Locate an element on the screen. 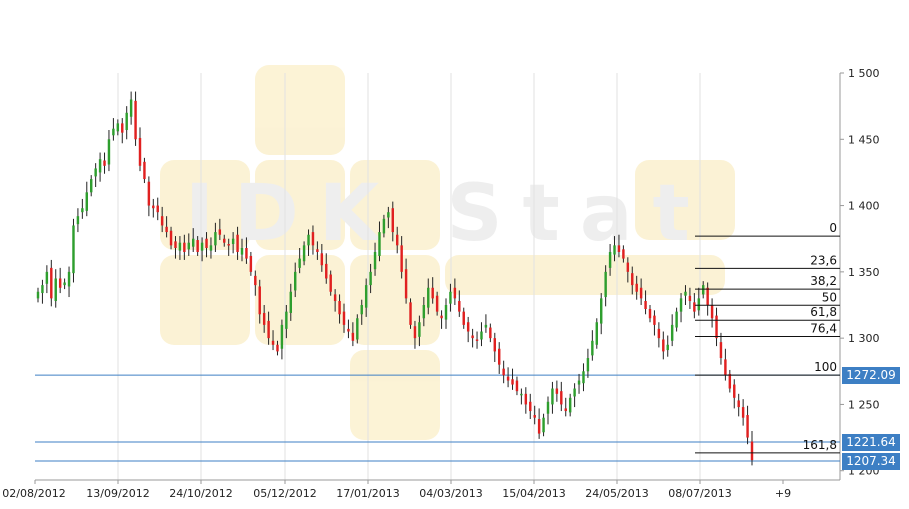 The image size is (909, 509). x-tick-label: 02/08/2012 is located at coordinates (33, 493).